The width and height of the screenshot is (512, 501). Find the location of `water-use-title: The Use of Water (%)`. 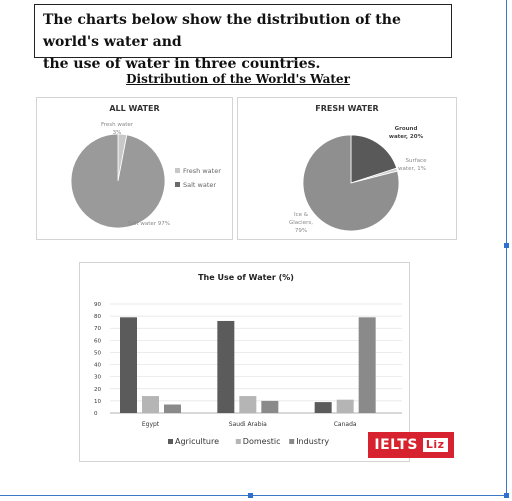

water-use-title: The Use of Water (%) is located at coordinates (246, 277).